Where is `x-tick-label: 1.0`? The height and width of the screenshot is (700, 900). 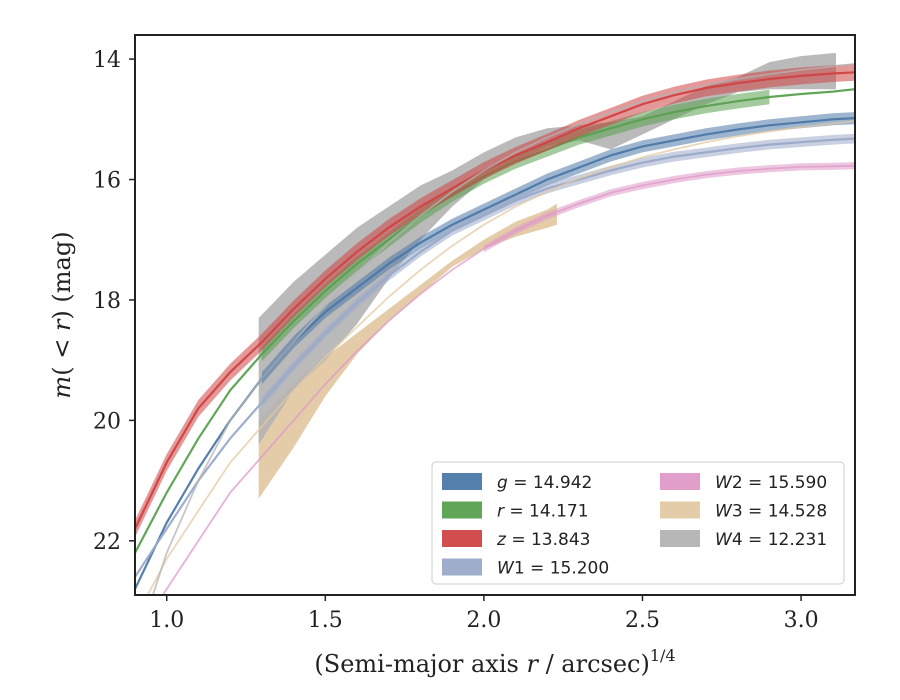 x-tick-label: 1.0 is located at coordinates (166, 620).